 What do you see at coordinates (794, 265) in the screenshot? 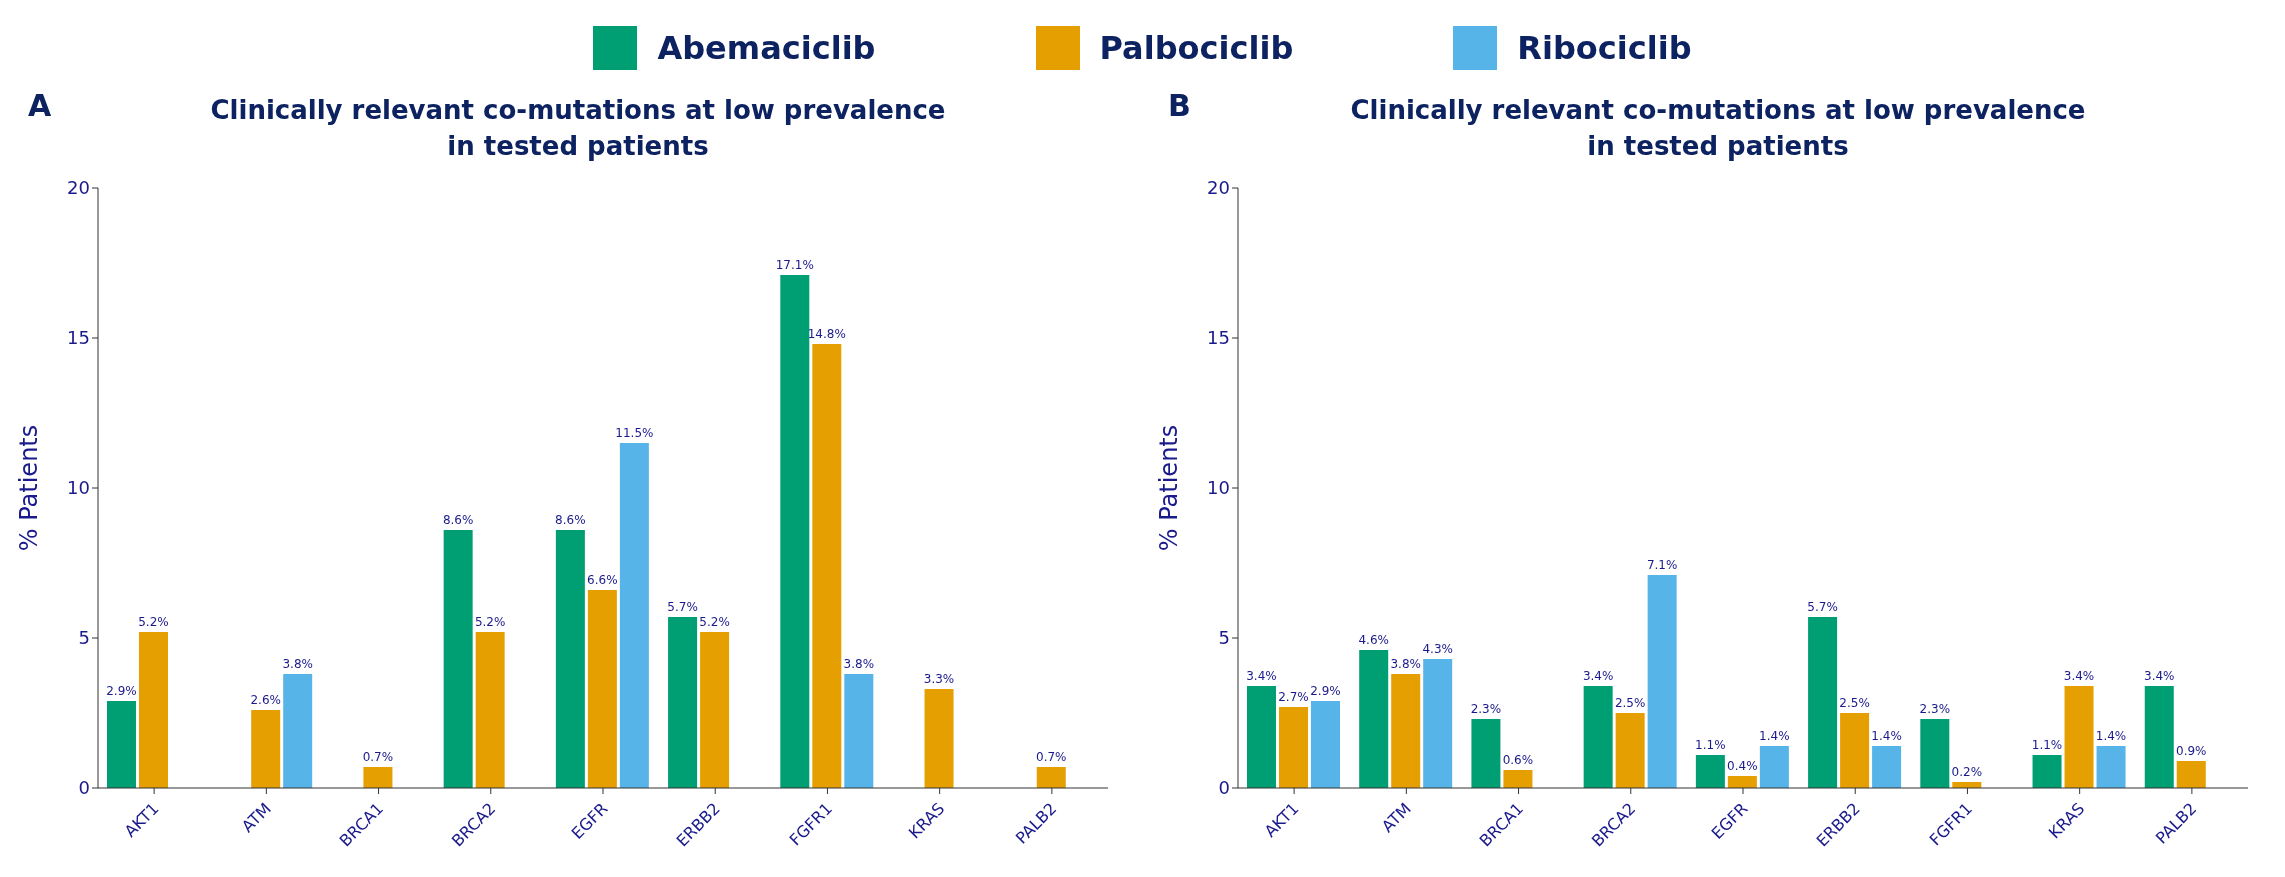
I see `data-label: 17.1%` at bounding box center [794, 265].